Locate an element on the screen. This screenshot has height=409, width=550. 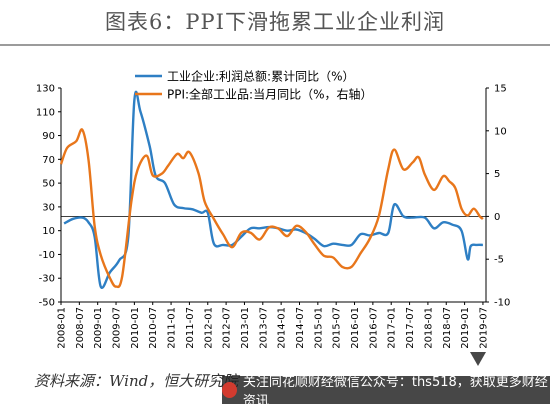
y-right-tick-label: 0 is located at coordinates (497, 217).